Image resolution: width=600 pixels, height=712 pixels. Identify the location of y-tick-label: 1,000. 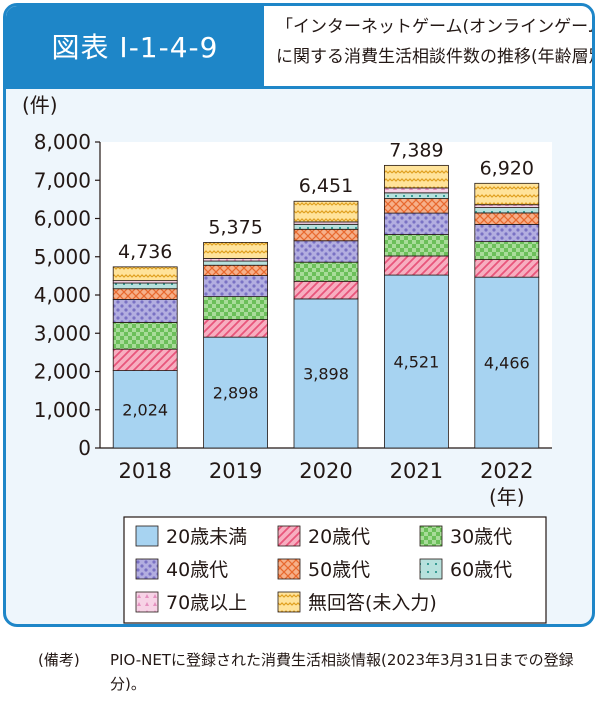
(62, 410).